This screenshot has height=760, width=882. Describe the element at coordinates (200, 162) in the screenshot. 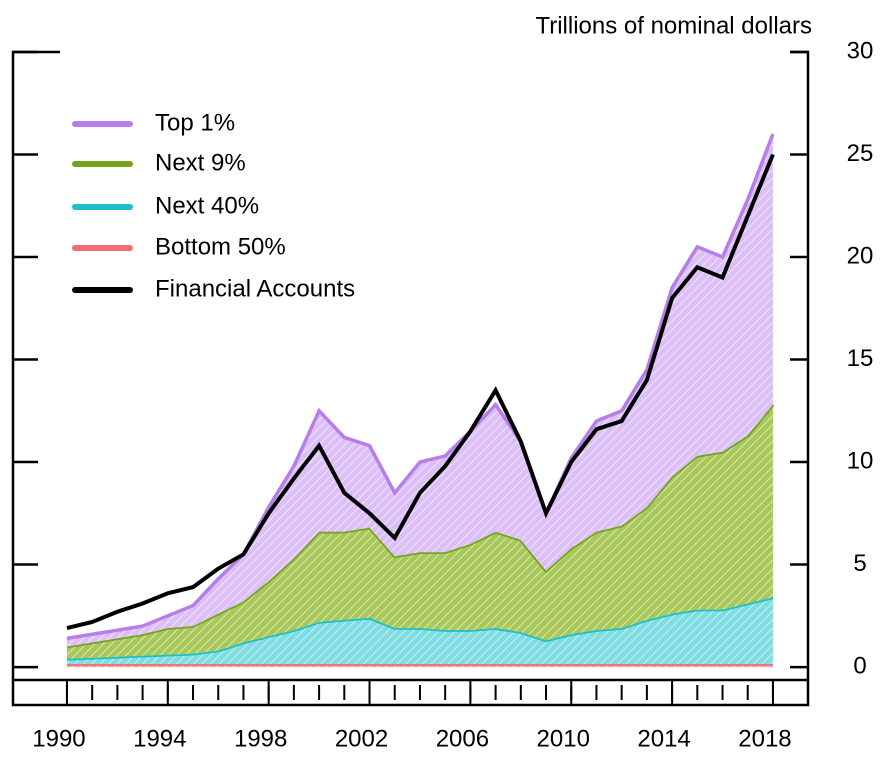

I see `legend-label: Next 9%` at that location.